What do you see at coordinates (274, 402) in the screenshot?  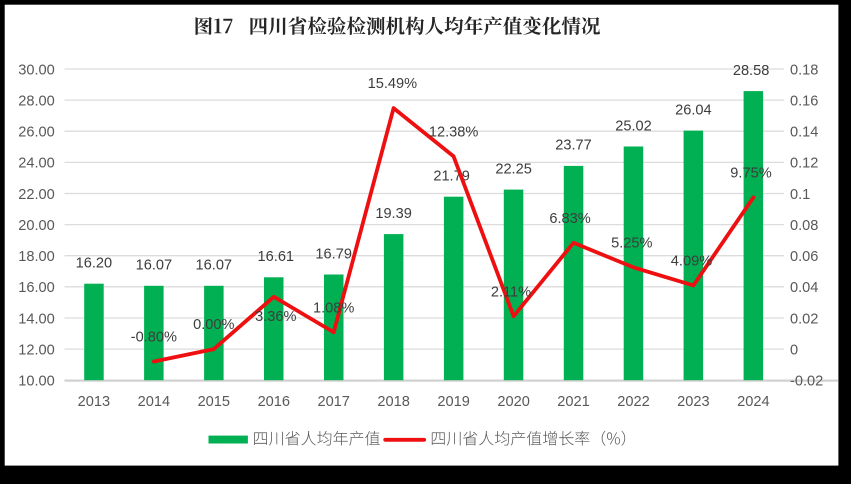 I see `svg-text: 2016` at bounding box center [274, 402].